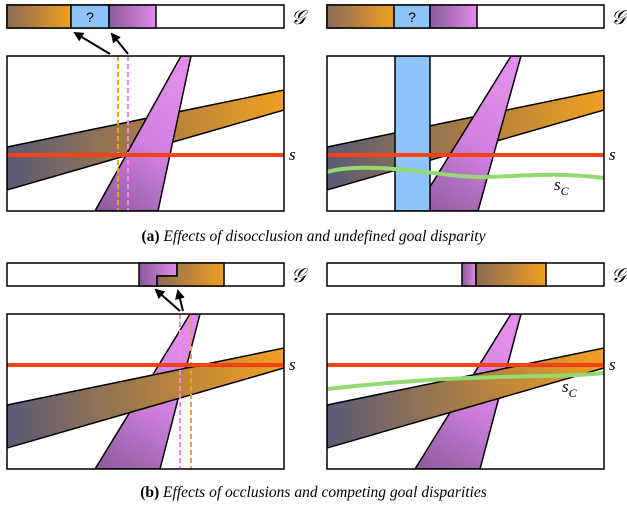  I want to click on caption-a-label: (a), so click(150, 236).